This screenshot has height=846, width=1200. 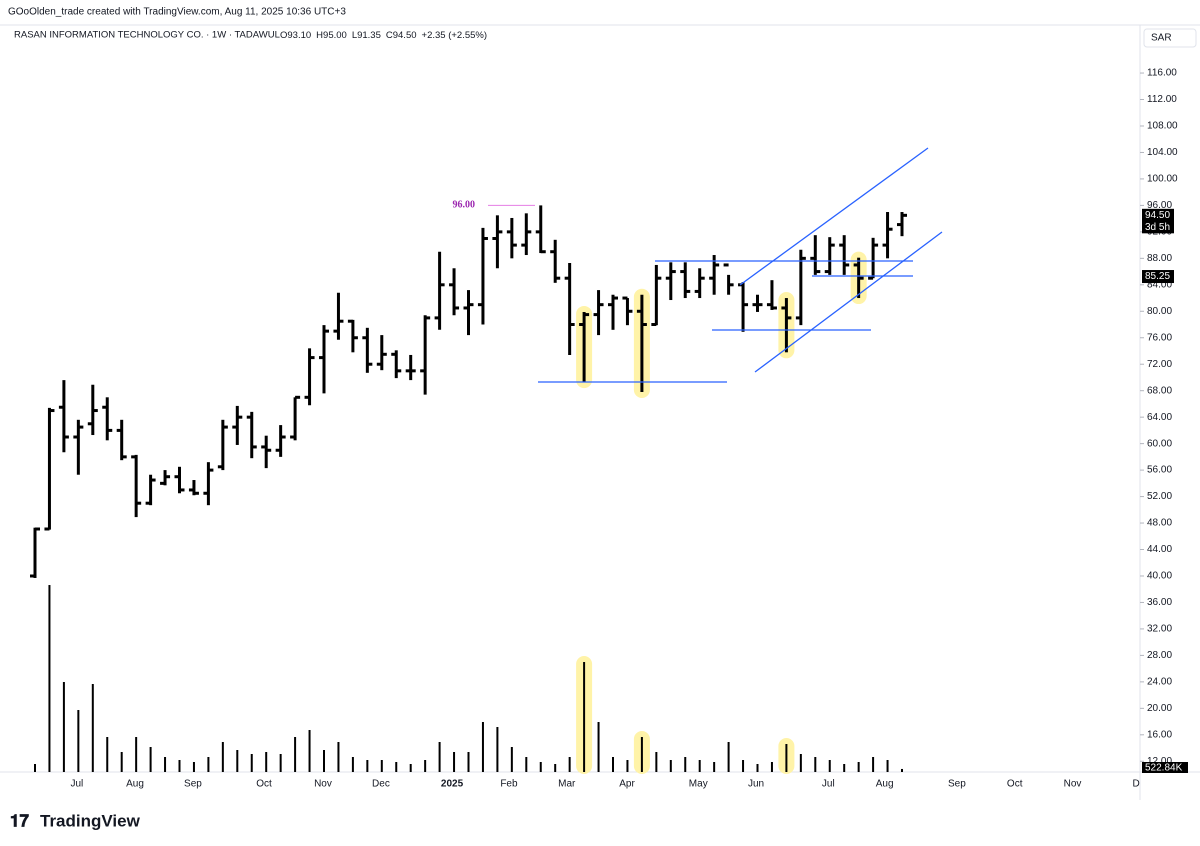 What do you see at coordinates (1159, 337) in the screenshot?
I see `y-tick-label: 76.00` at bounding box center [1159, 337].